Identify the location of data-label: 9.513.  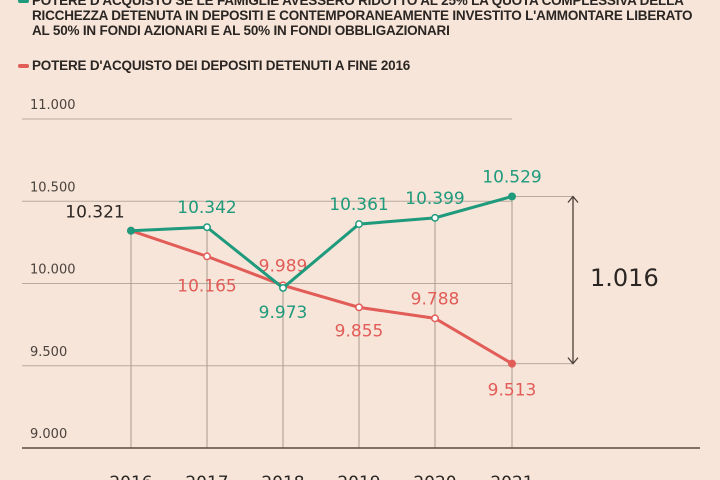
(512, 391).